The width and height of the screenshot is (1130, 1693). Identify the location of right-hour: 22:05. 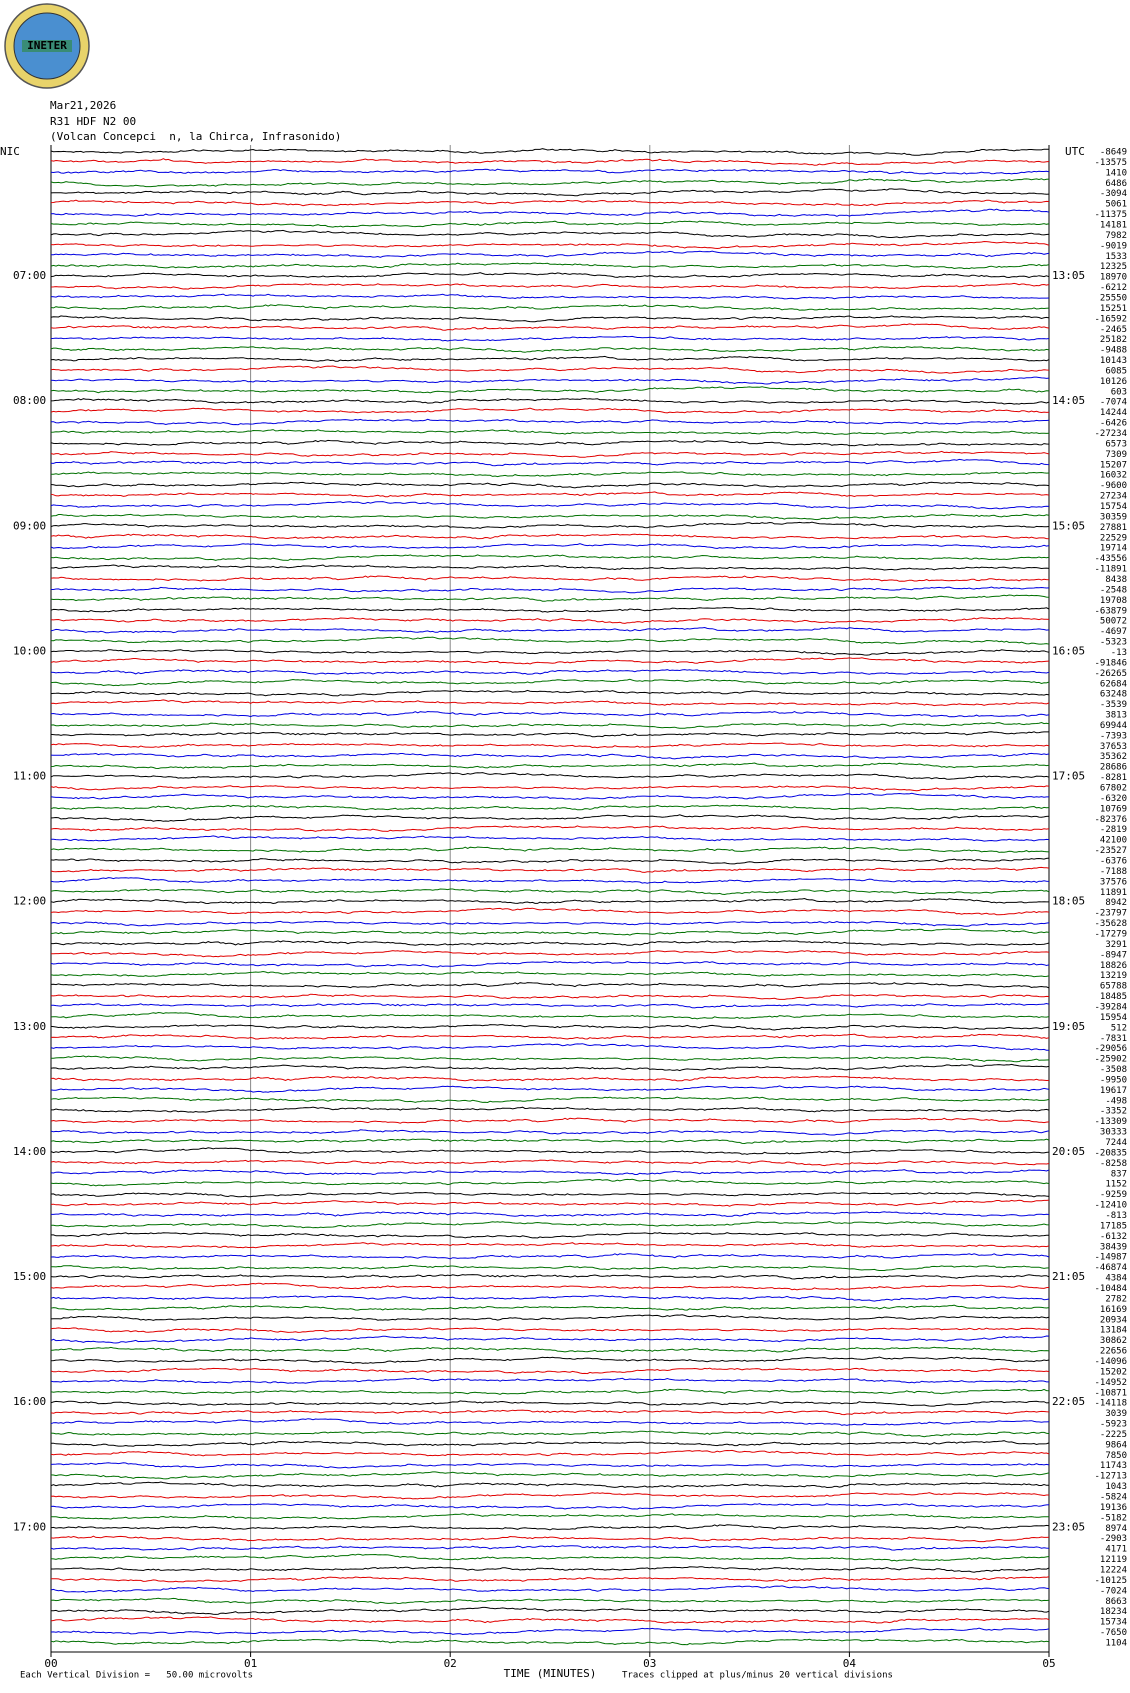
(1068, 1401).